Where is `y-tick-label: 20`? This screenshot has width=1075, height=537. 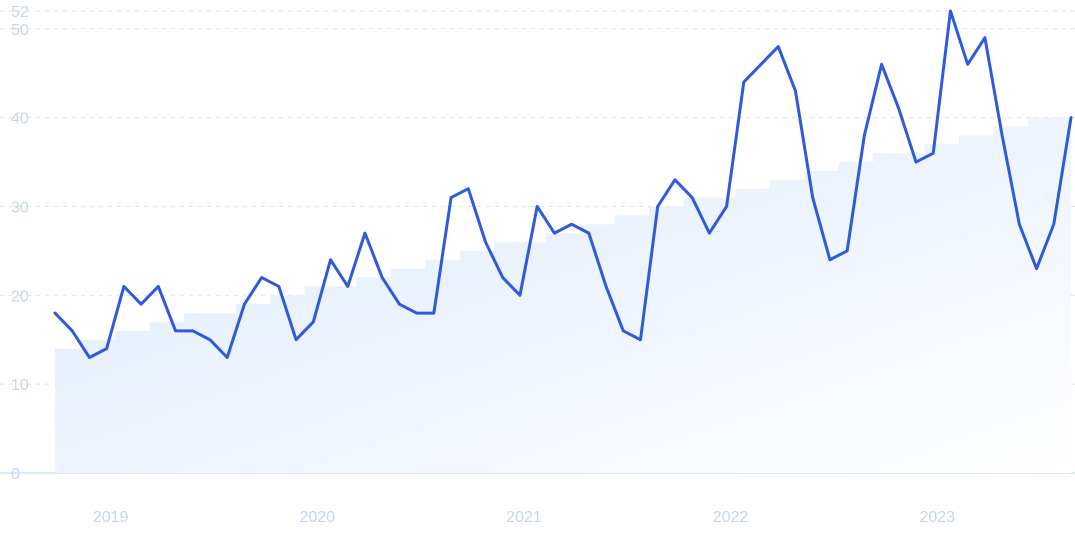 y-tick-label: 20 is located at coordinates (20, 296).